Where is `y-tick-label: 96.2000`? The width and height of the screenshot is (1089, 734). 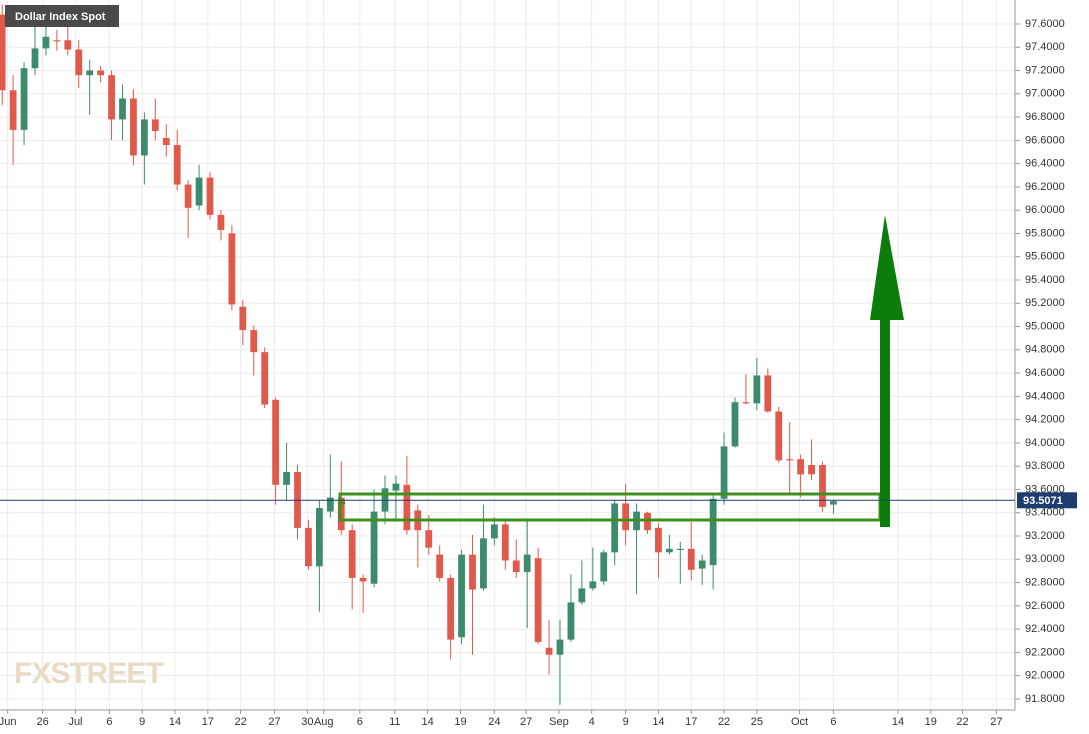
y-tick-label: 96.2000 is located at coordinates (1045, 187).